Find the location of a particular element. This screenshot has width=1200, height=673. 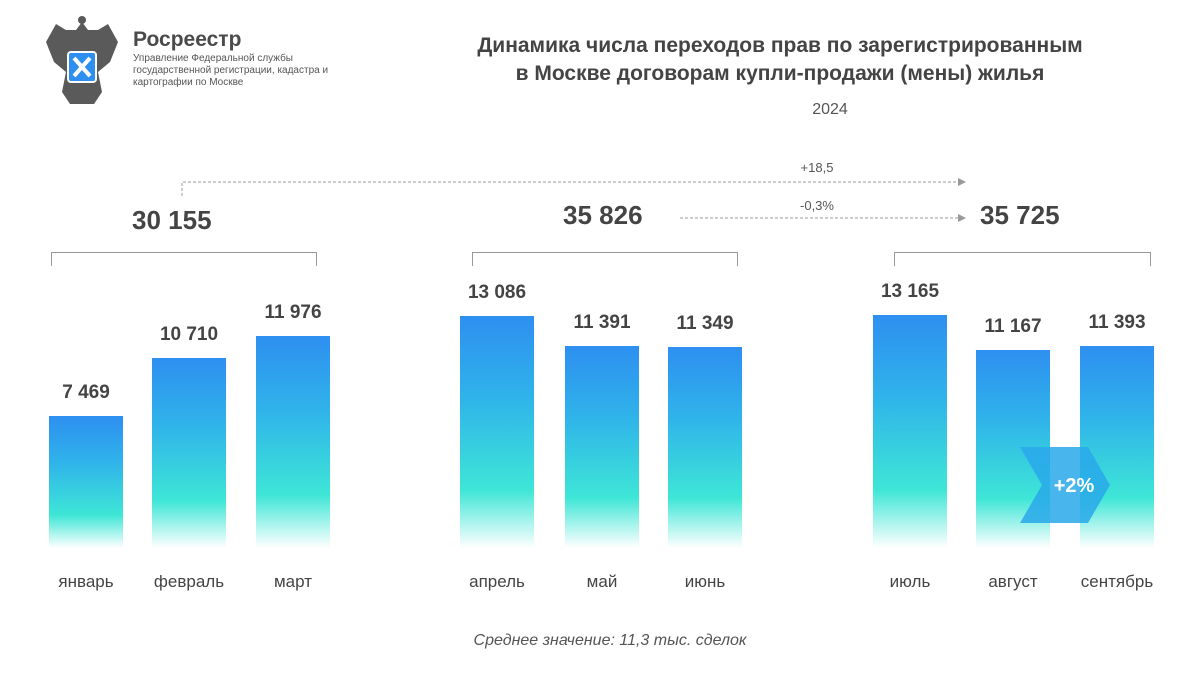

bar-value-label: 11 393 is located at coordinates (1117, 323).